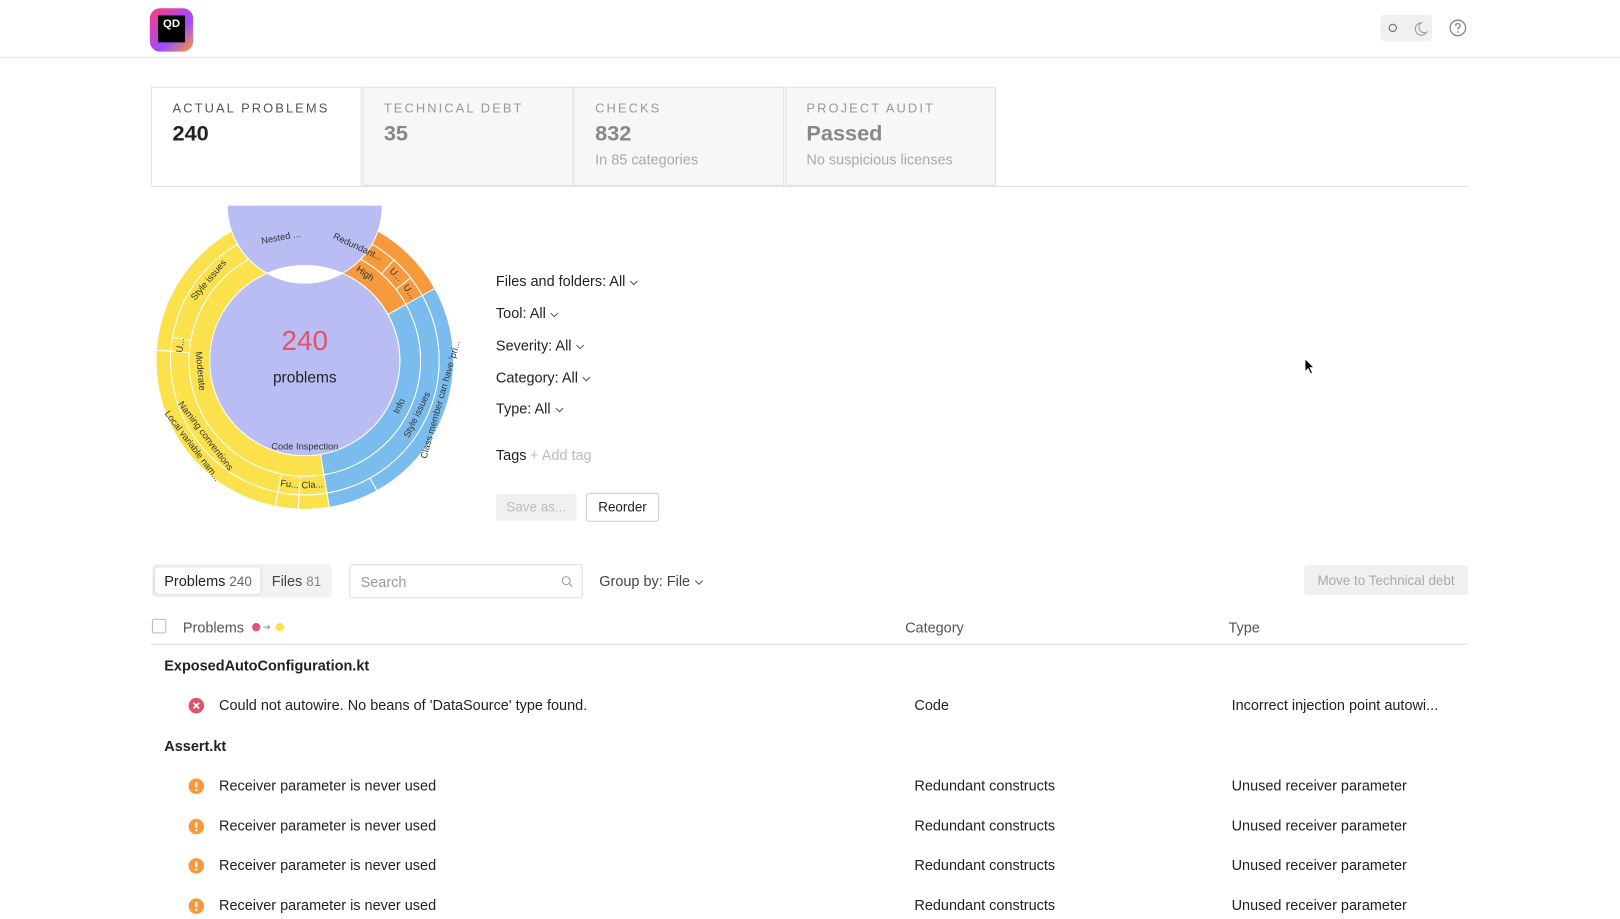 This screenshot has width=1620, height=919. What do you see at coordinates (453, 108) in the screenshot?
I see `tab-title: TECHNICAL DEBT` at bounding box center [453, 108].